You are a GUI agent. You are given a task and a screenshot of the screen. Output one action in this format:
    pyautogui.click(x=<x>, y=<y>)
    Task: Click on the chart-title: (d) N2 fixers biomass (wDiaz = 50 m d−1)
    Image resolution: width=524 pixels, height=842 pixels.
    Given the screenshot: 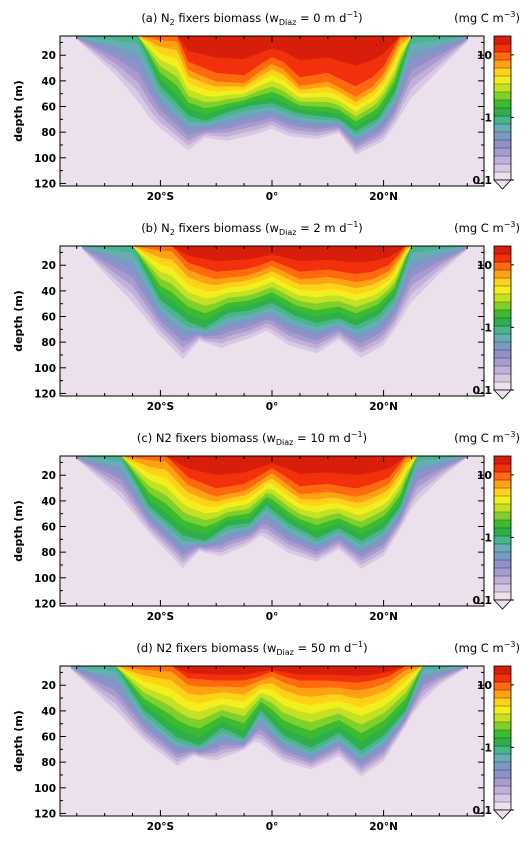 What is the action you would take?
    pyautogui.click(x=251, y=648)
    